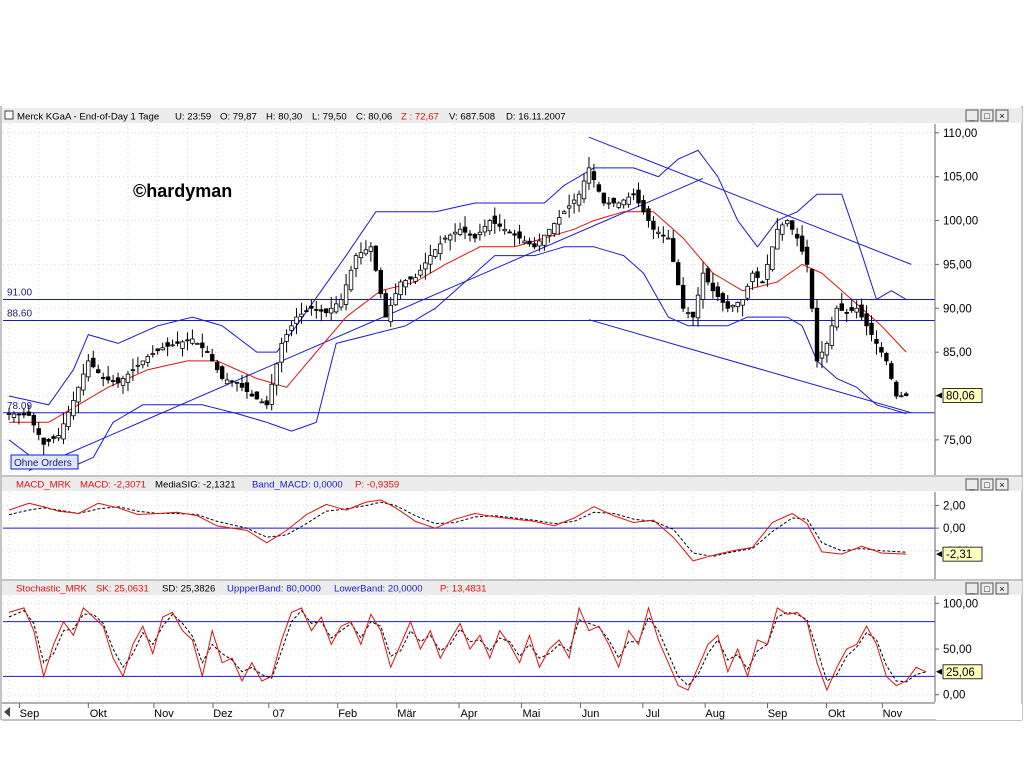 The width and height of the screenshot is (1024, 768). I want to click on stochastic-maximize-button, so click(987, 588).